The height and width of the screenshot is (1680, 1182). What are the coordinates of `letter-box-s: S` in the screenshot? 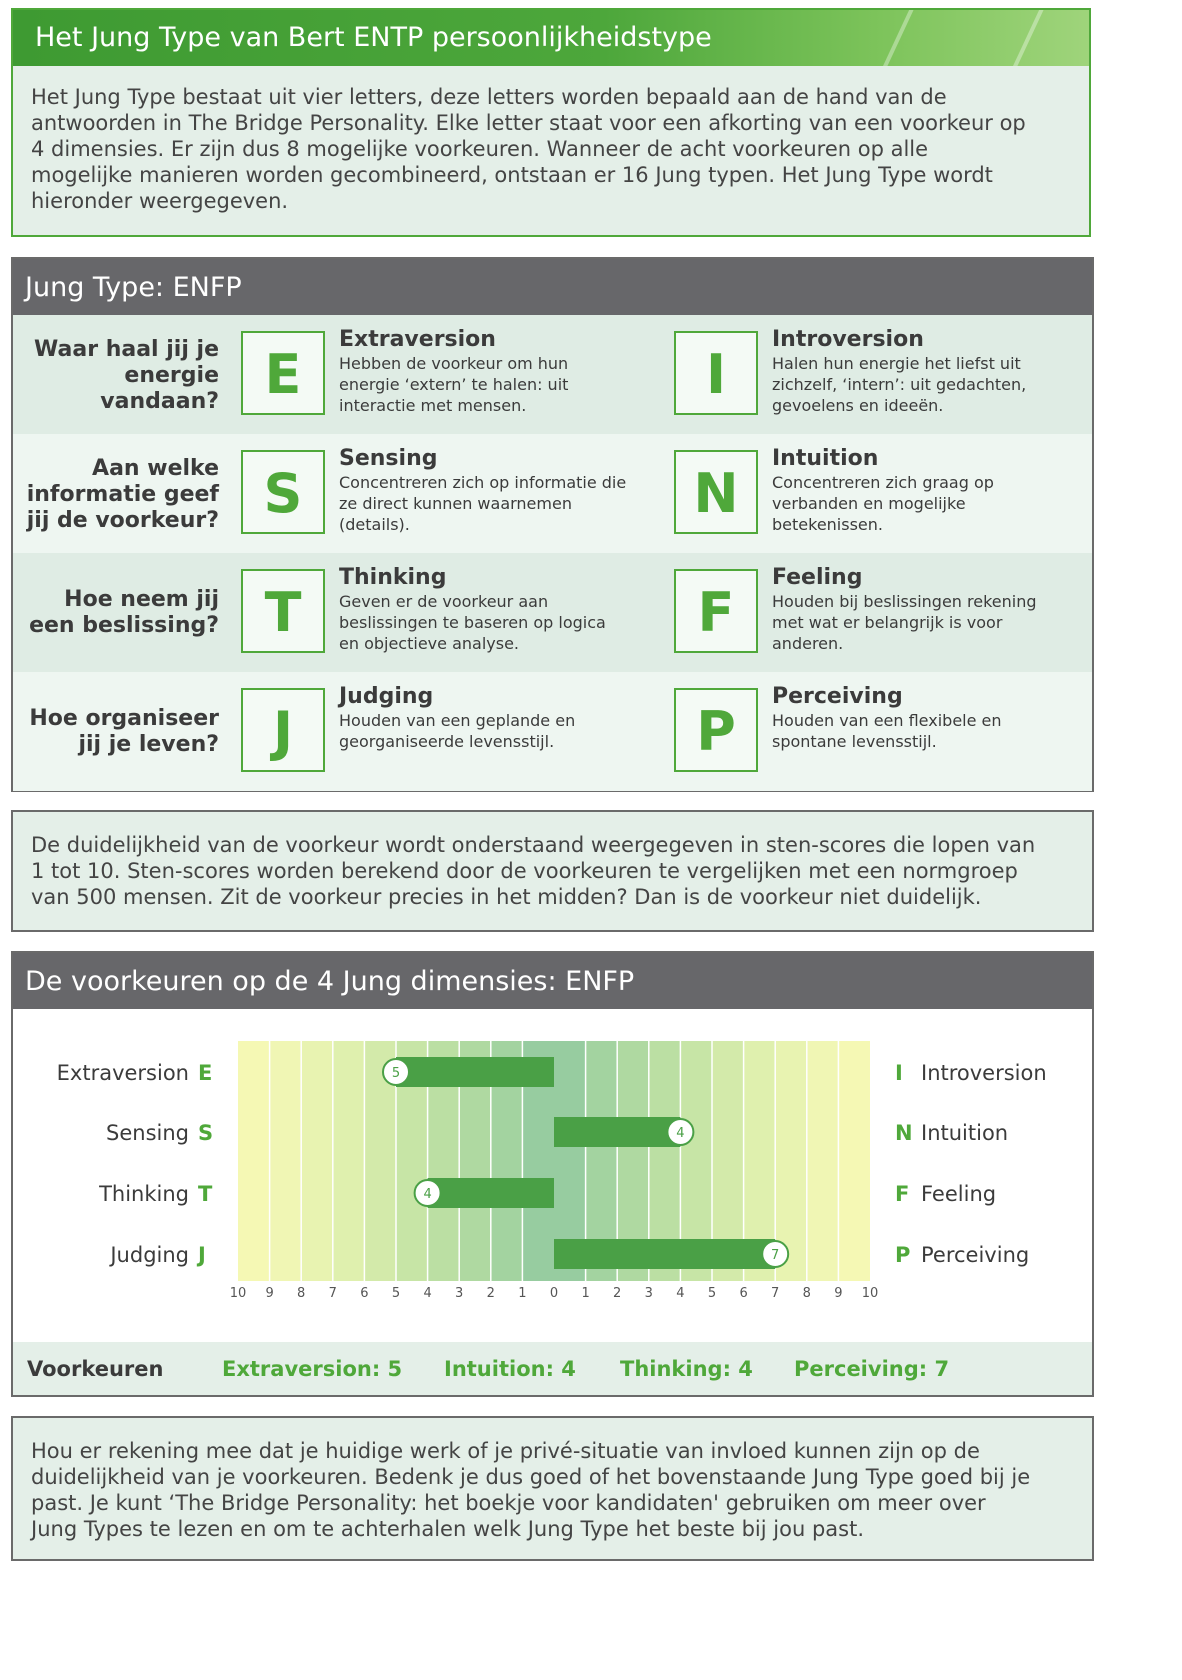 It's located at (283, 492).